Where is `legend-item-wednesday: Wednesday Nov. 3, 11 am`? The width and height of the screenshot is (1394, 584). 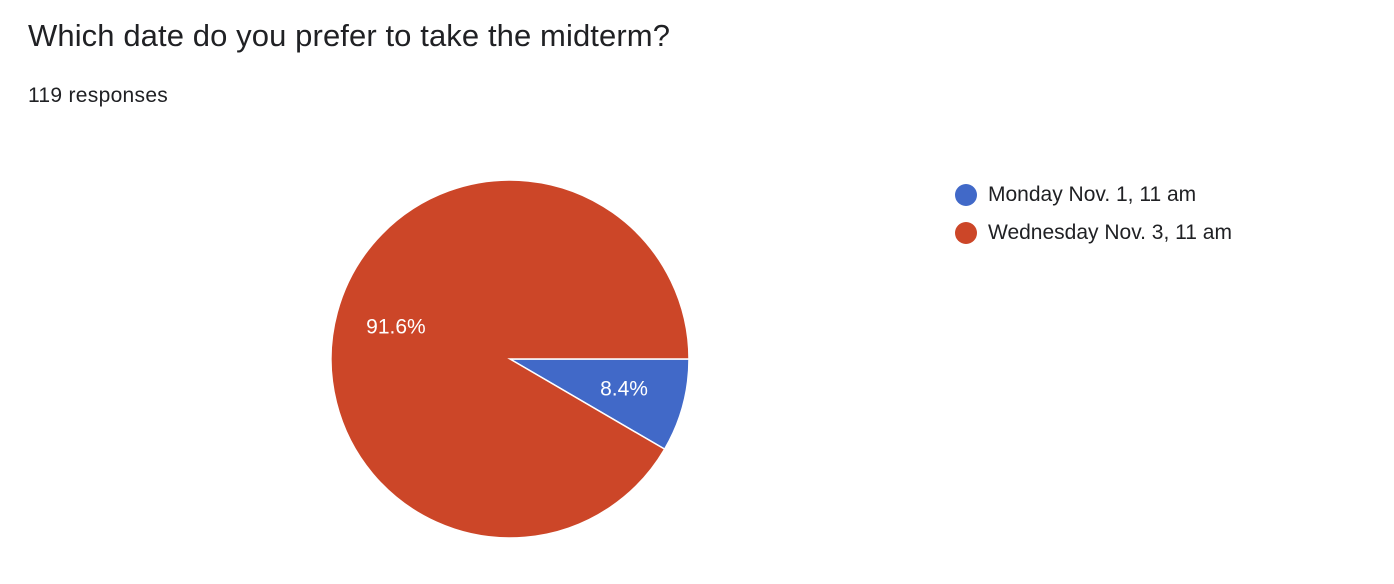
legend-item-wednesday: Wednesday Nov. 3, 11 am is located at coordinates (1093, 233).